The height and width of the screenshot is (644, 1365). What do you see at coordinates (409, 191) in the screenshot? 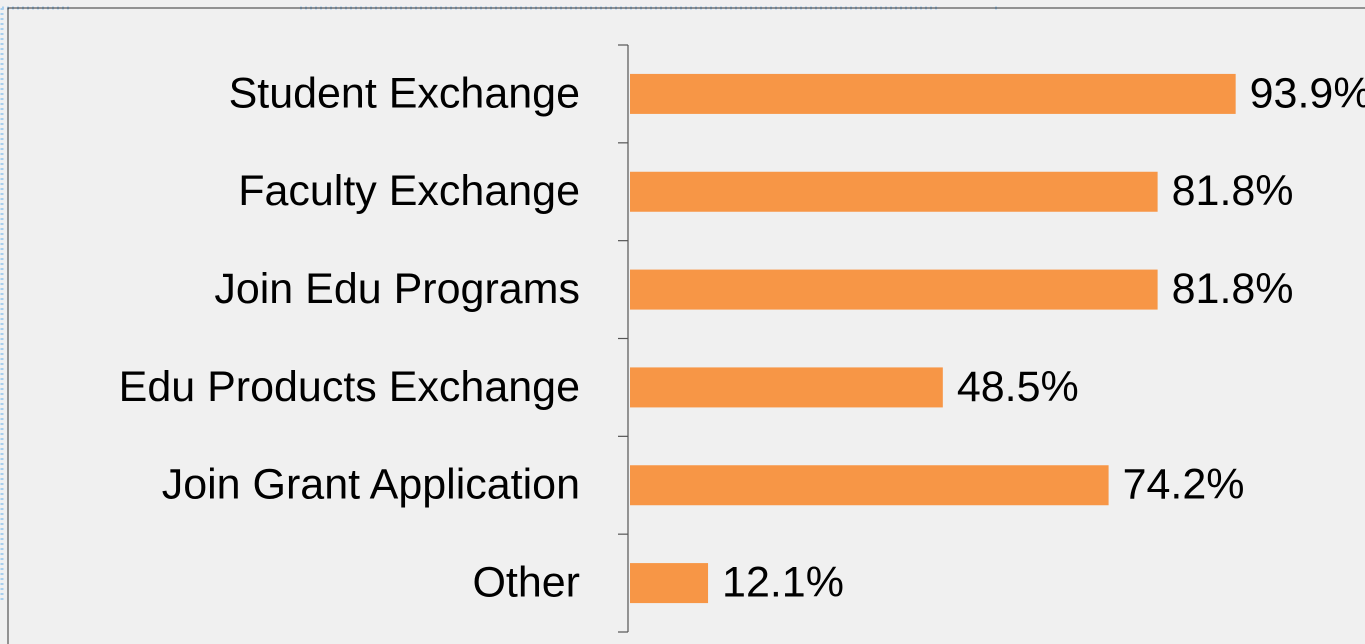
I see `y-tick-label: Faculty Exchange` at bounding box center [409, 191].